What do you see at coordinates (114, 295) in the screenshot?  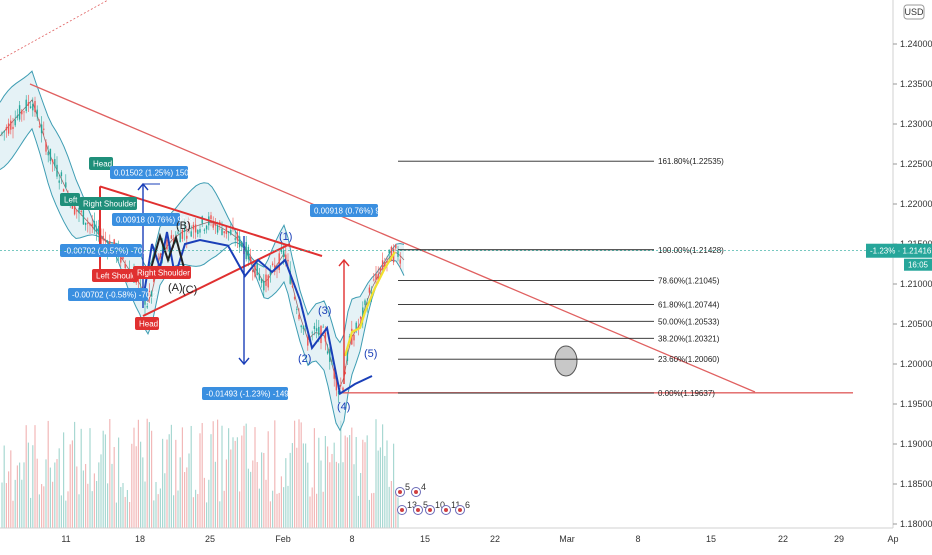 I see `measure-label-4: -0.00702 (-0.58%) -70.2` at bounding box center [114, 295].